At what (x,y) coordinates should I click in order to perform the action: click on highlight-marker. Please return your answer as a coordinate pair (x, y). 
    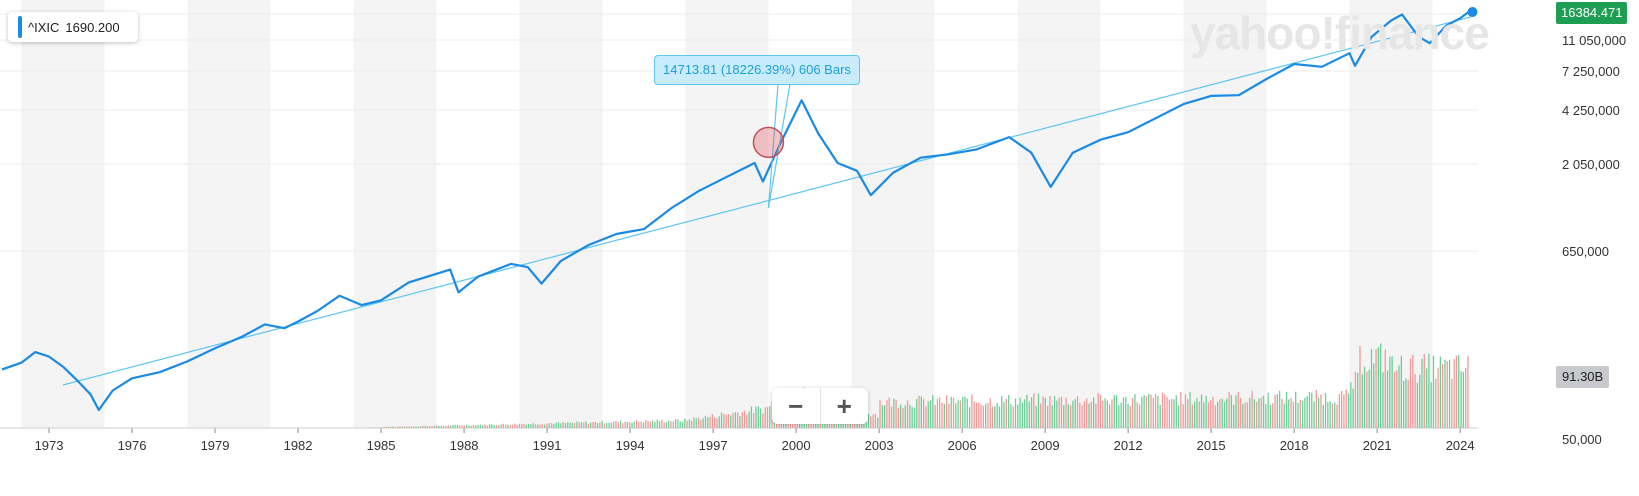
    Looking at the image, I should click on (768, 142).